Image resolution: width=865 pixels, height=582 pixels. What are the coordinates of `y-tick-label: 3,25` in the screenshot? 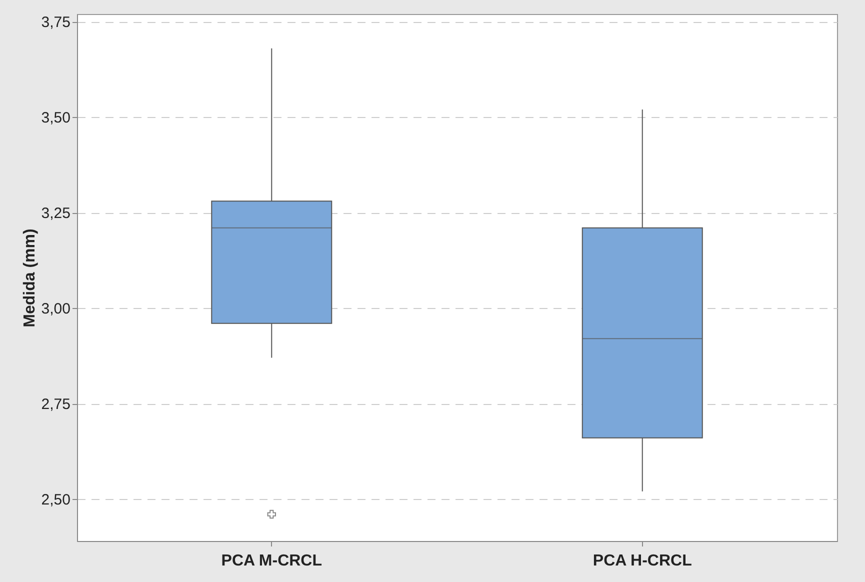 It's located at (55, 213).